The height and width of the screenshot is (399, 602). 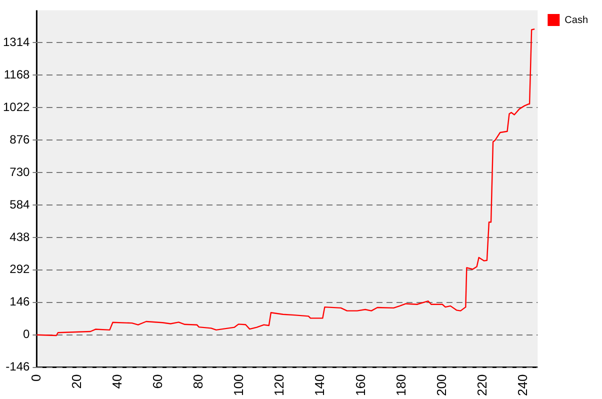 I want to click on y-tick-label: 876, so click(x=20, y=139).